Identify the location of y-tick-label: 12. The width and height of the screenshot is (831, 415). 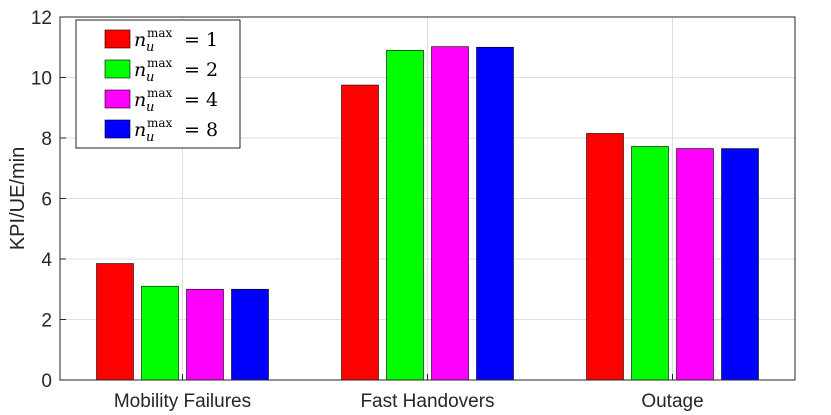
(41, 18).